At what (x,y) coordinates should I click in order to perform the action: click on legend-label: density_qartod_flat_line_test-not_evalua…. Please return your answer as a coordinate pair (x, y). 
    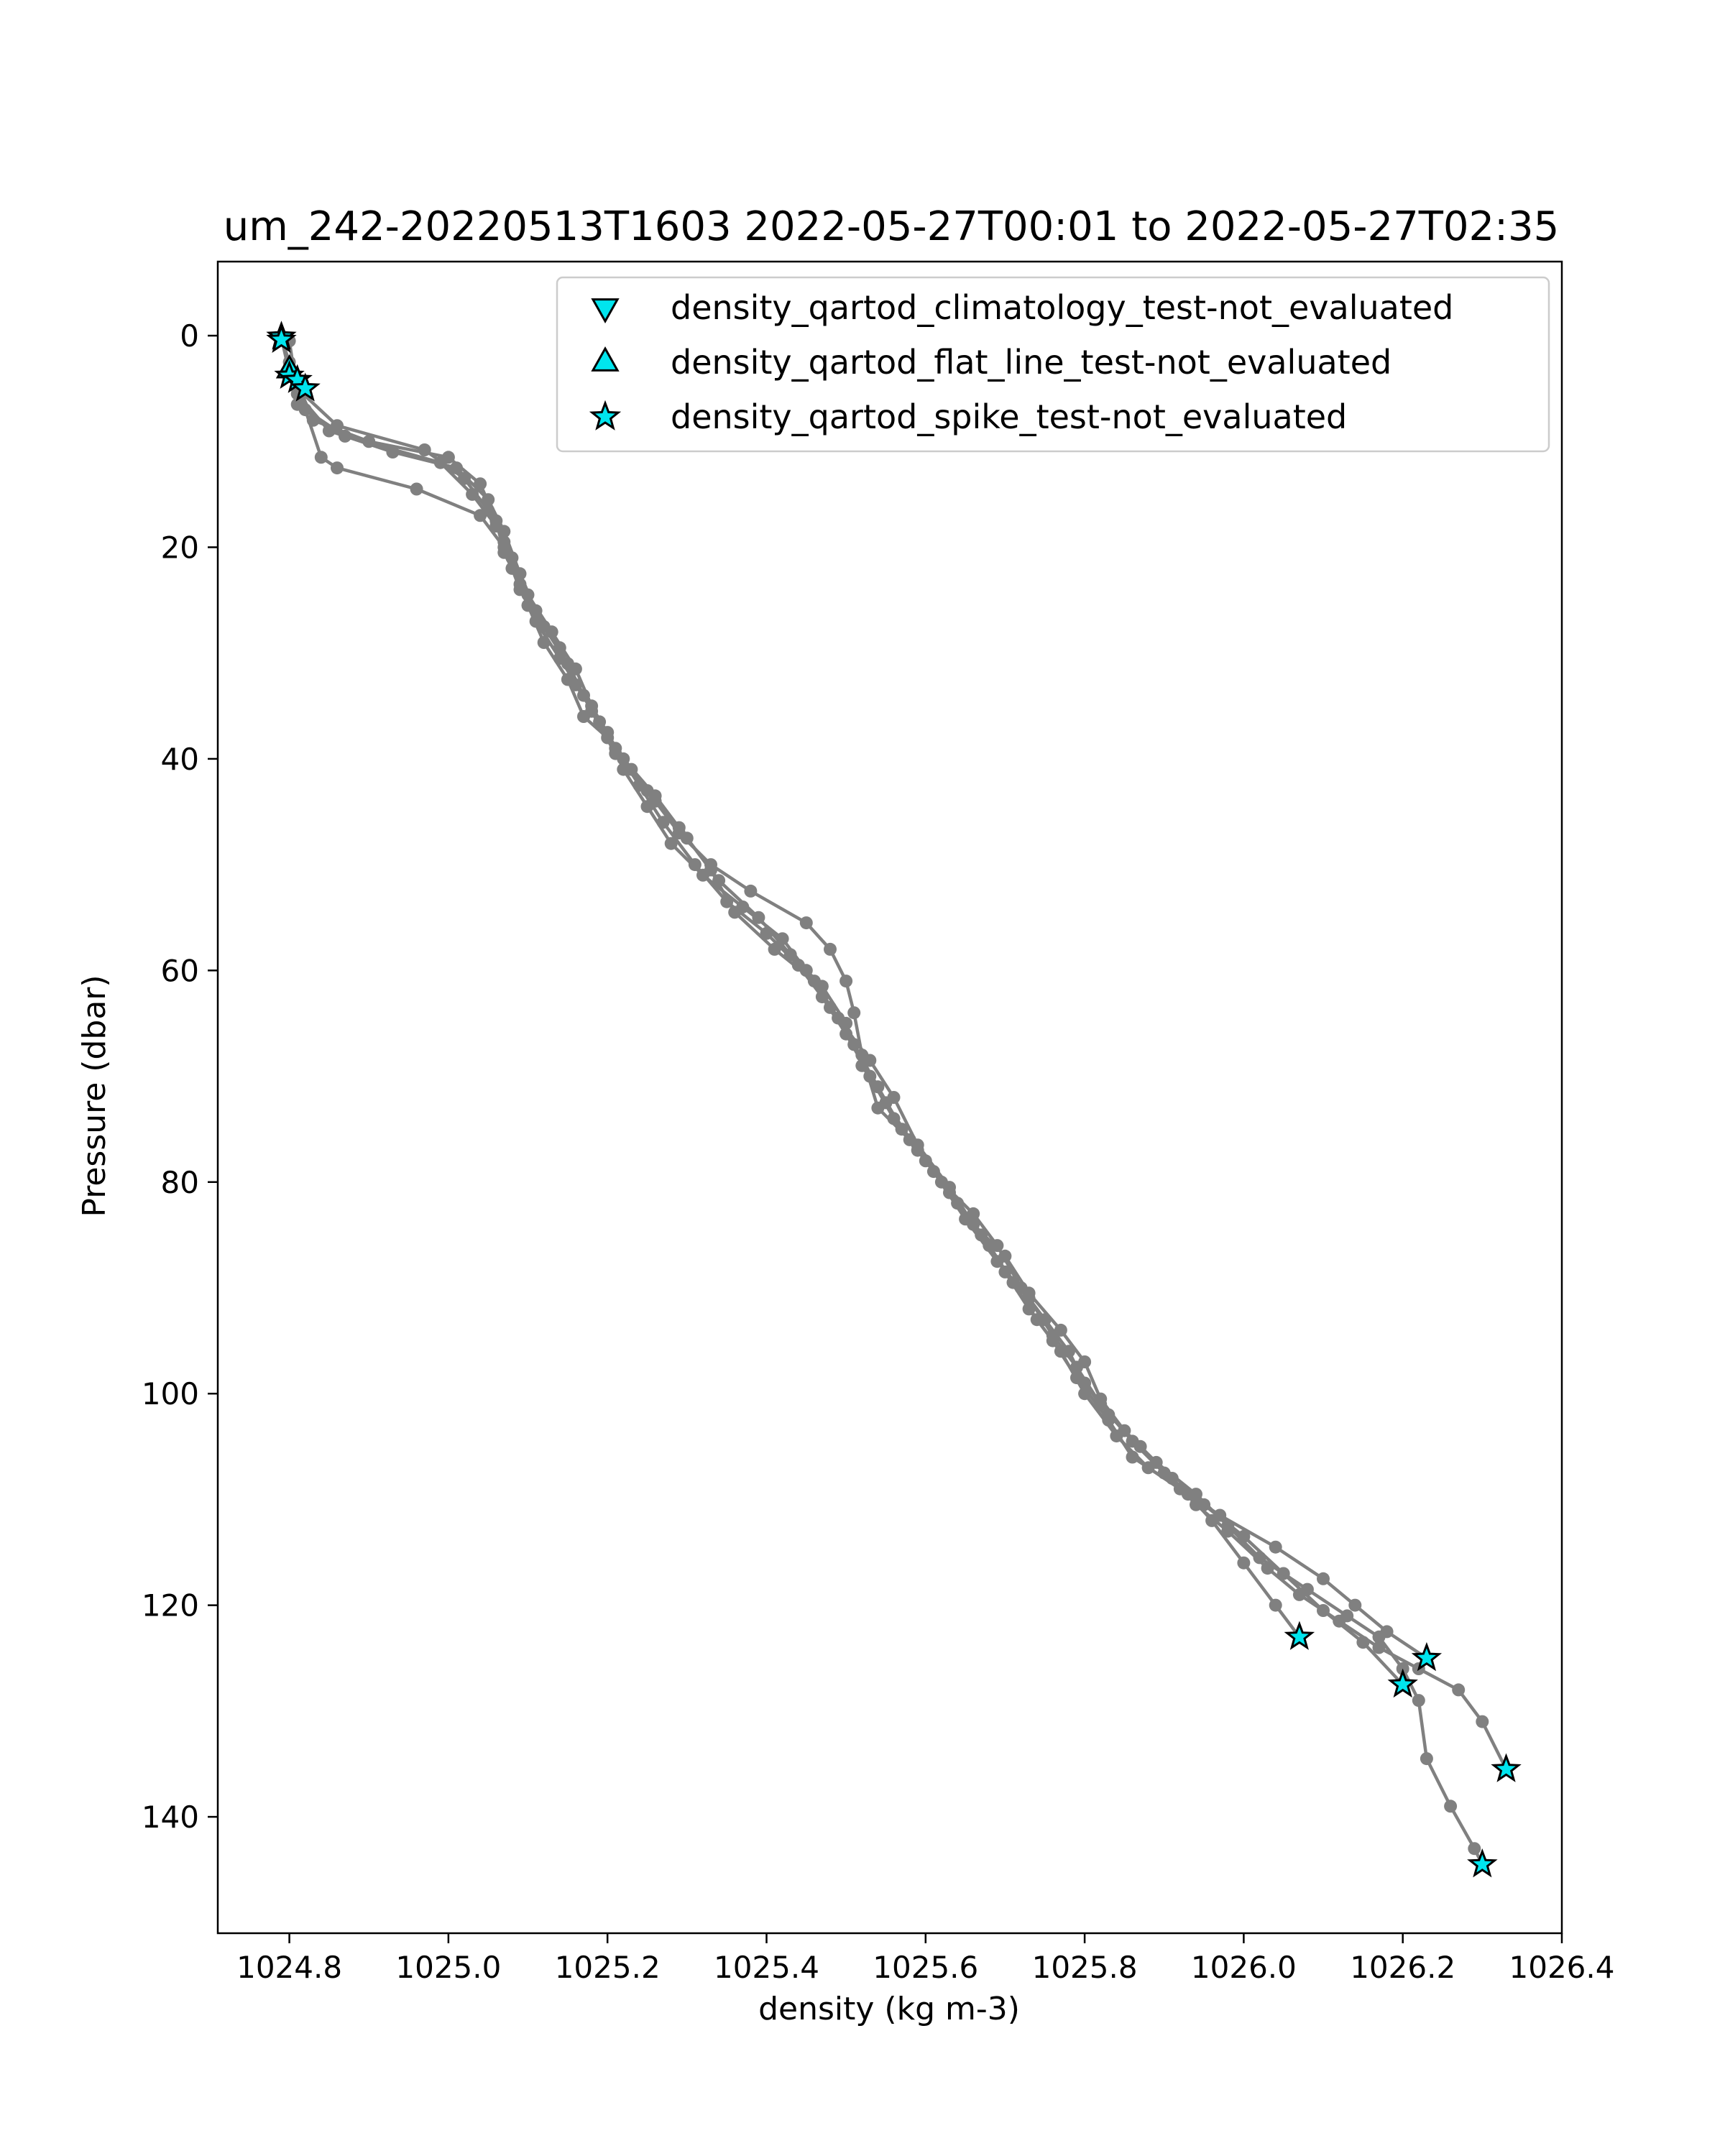
    Looking at the image, I should click on (1031, 362).